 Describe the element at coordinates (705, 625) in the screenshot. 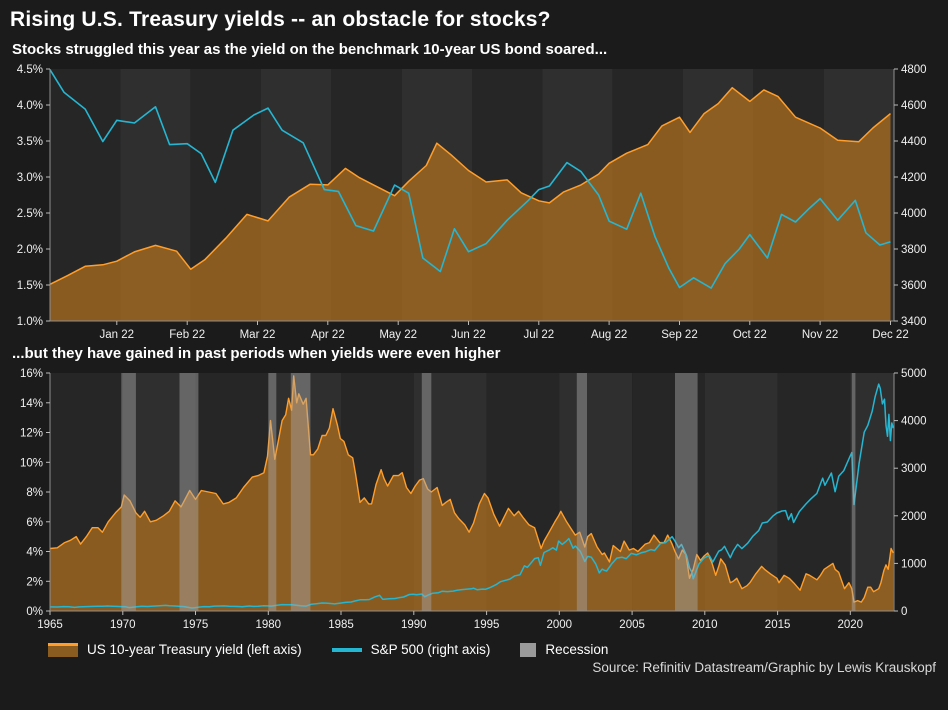

I see `svg-text: 2010` at that location.